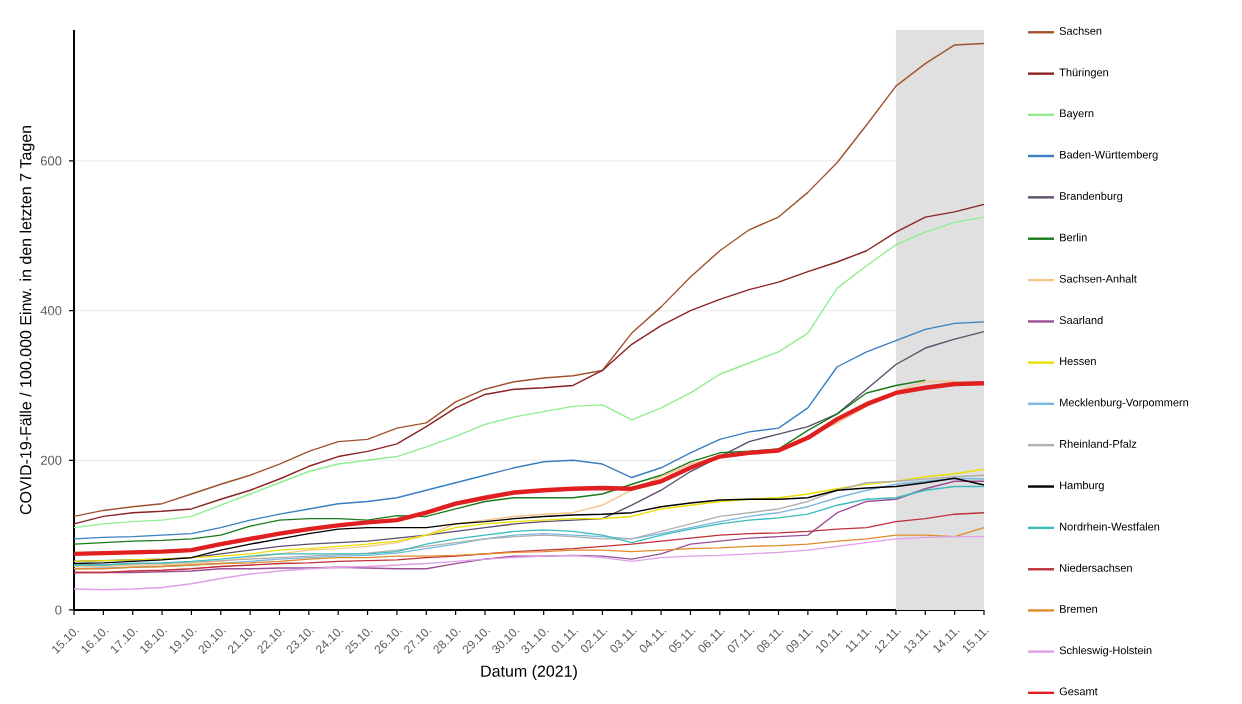 The image size is (1242, 704). Describe the element at coordinates (529, 548) in the screenshot. I see `line-series` at that location.